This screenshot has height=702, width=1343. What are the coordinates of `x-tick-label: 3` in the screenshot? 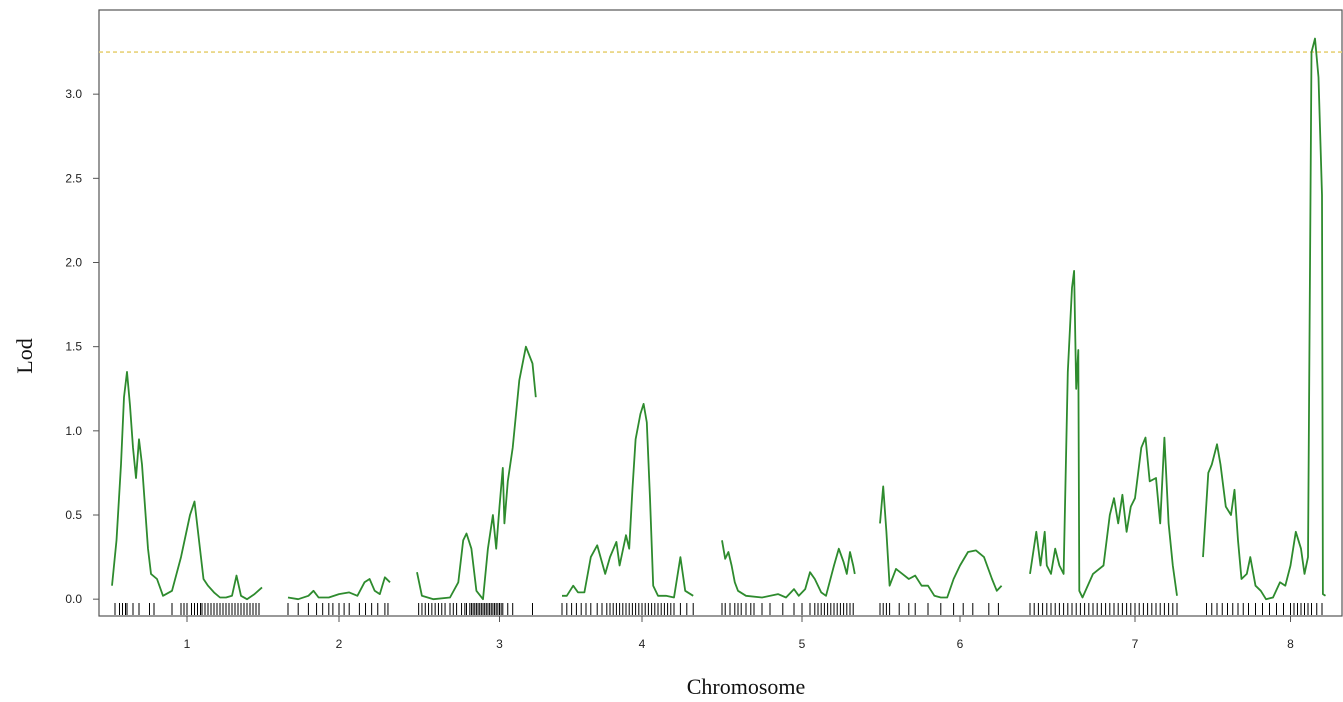 It's located at (499, 644).